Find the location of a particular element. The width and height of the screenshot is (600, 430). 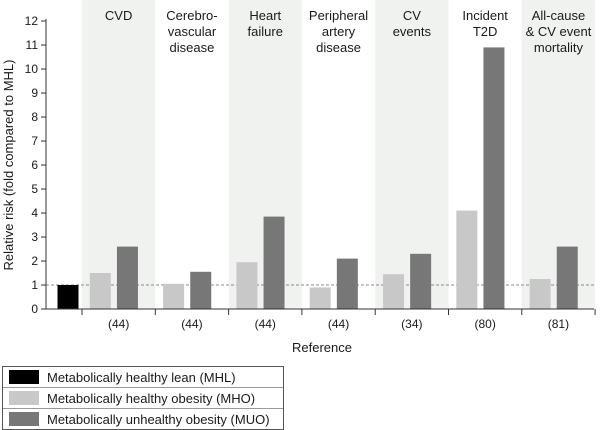

category-label: Heart failure is located at coordinates (265, 23).